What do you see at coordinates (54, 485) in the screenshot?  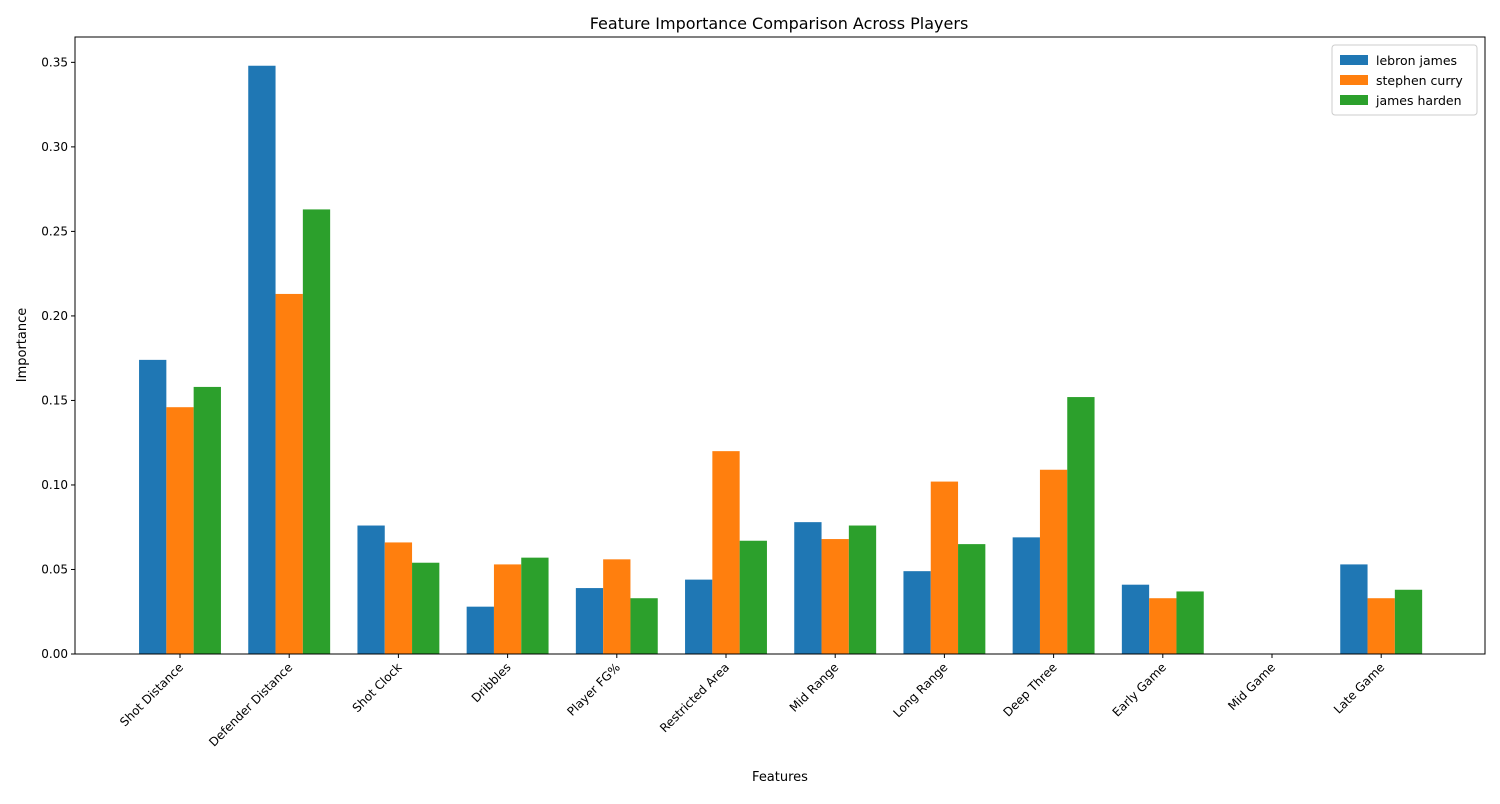 I see `y-tick-label: 0.10` at bounding box center [54, 485].